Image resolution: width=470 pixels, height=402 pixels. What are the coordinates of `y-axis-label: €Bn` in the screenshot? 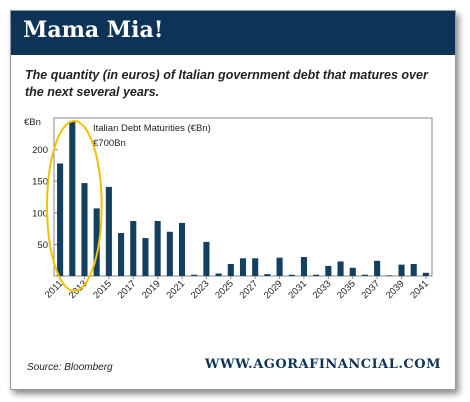 It's located at (32, 122).